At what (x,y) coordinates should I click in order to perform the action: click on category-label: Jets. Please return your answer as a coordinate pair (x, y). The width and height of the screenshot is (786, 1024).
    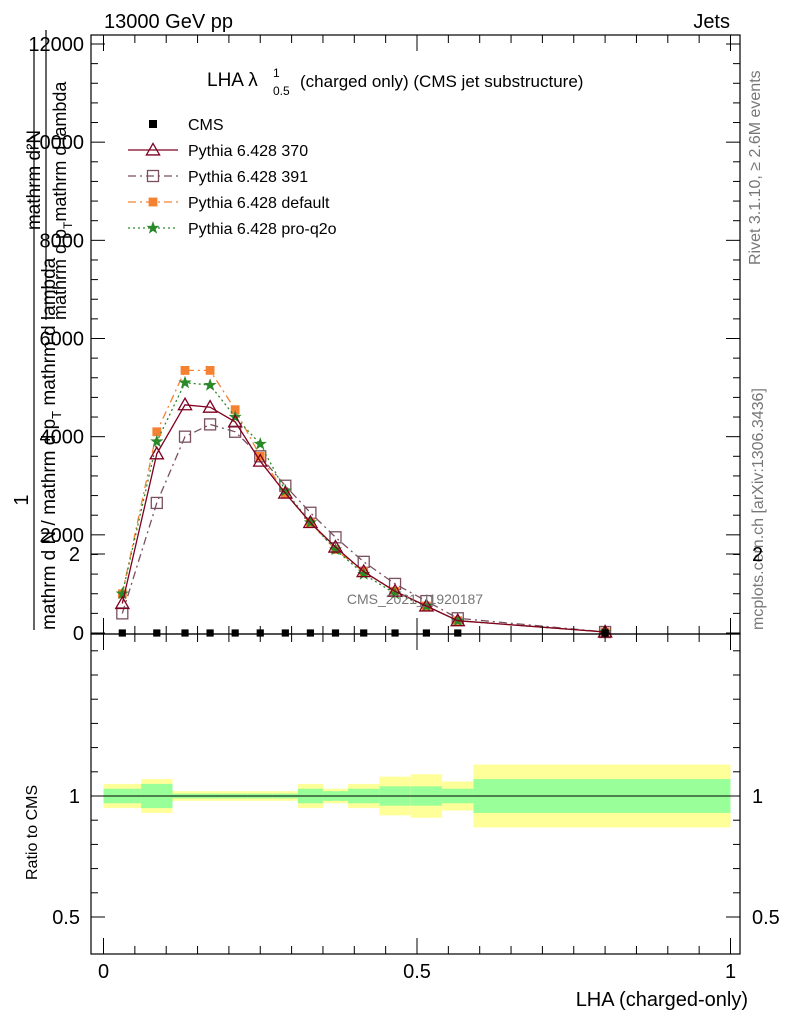
    Looking at the image, I should click on (711, 22).